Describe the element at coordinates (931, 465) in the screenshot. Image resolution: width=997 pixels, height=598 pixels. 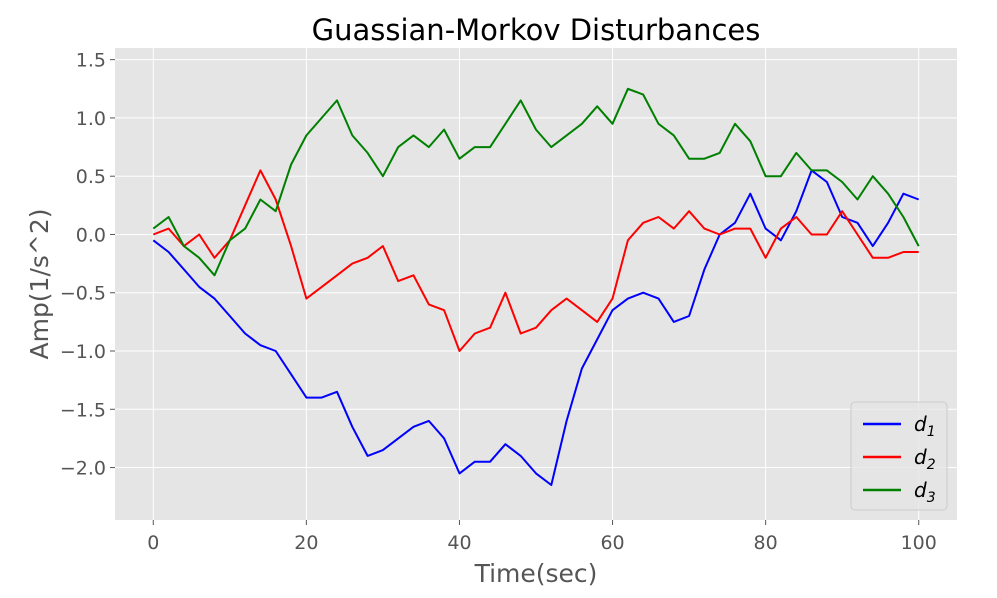
I see `legend-label-subscript: 2` at that location.